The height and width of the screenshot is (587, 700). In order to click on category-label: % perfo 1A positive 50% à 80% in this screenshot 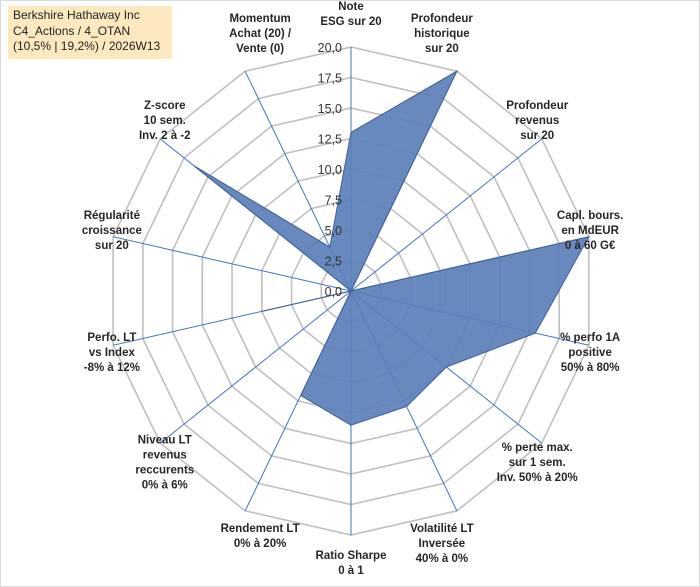, I will do `click(590, 353)`.